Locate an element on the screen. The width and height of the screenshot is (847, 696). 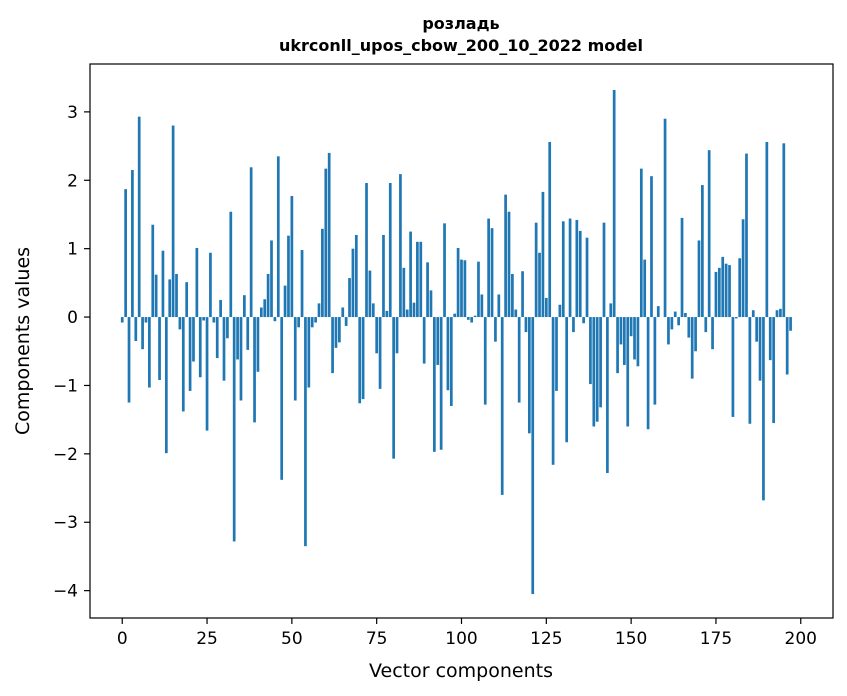
x-tick-label: 150 is located at coordinates (631, 639).